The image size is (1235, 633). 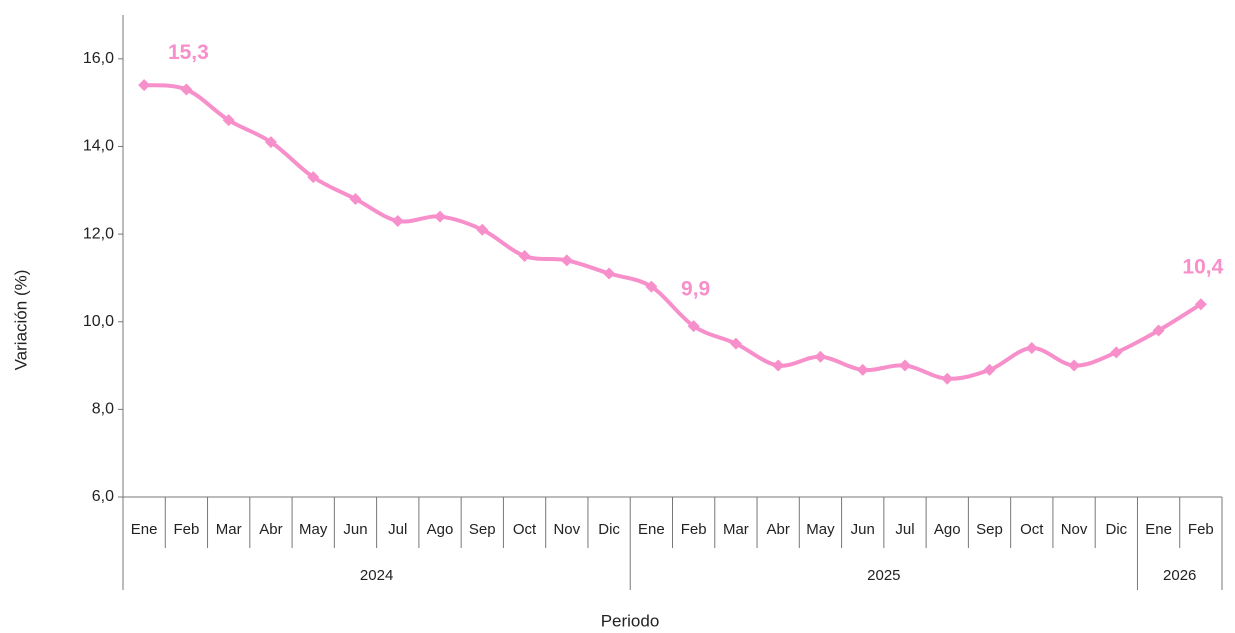 I want to click on data-label: 10,4, so click(x=1202, y=267).